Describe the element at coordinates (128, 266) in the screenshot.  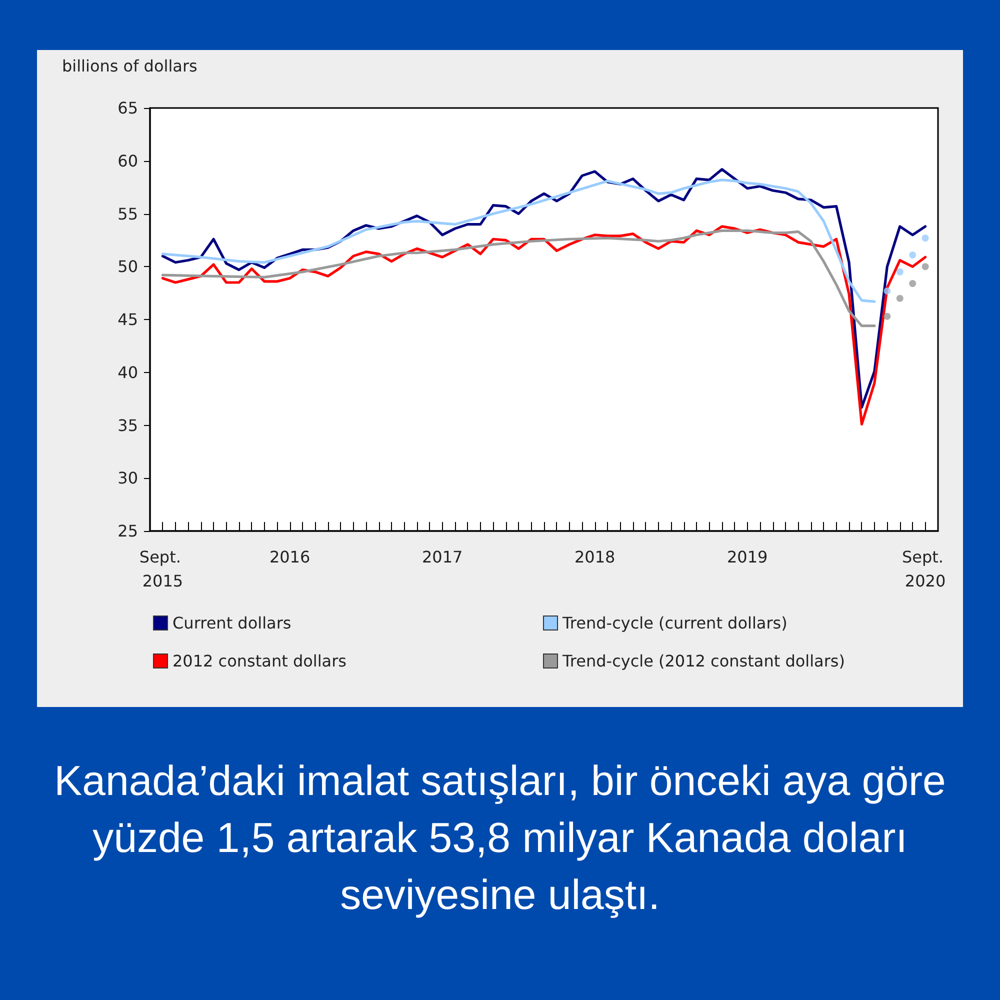
I see `y-tick-label: 50` at that location.